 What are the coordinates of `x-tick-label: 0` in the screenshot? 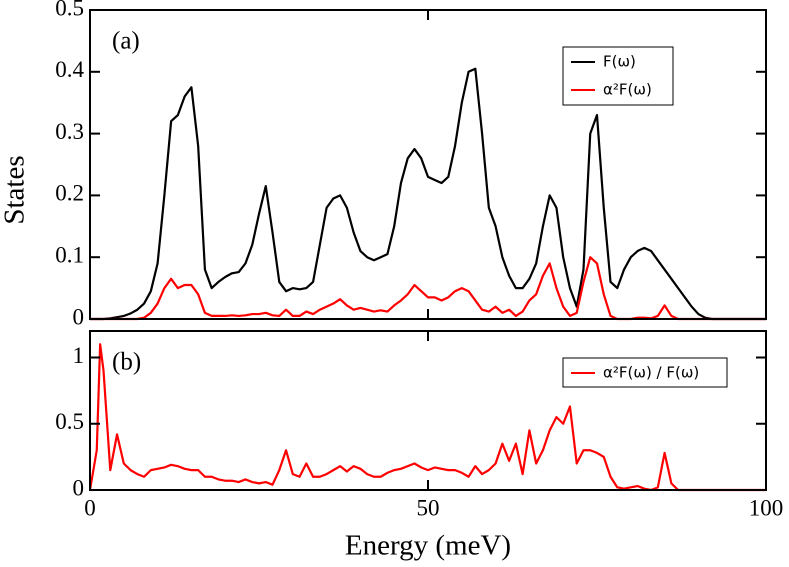 It's located at (90, 507).